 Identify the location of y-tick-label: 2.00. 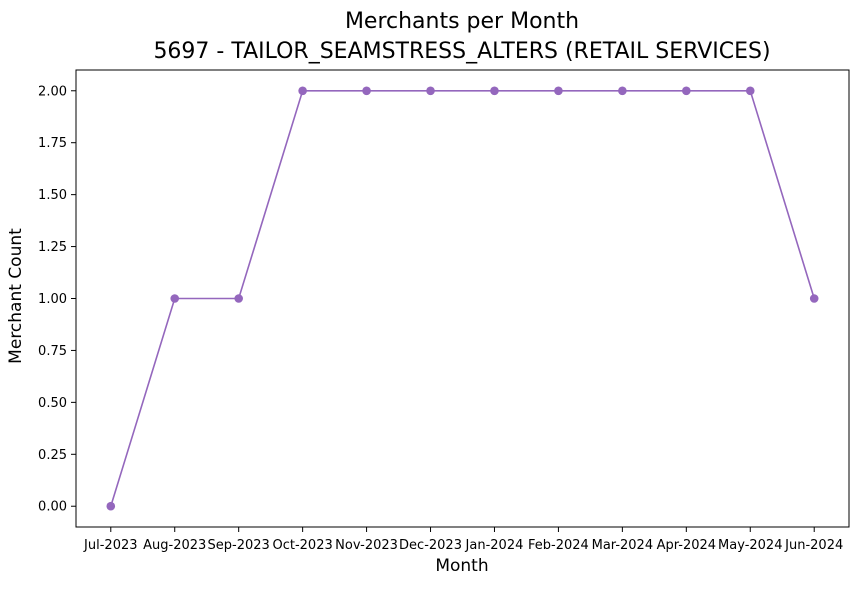
(52, 91).